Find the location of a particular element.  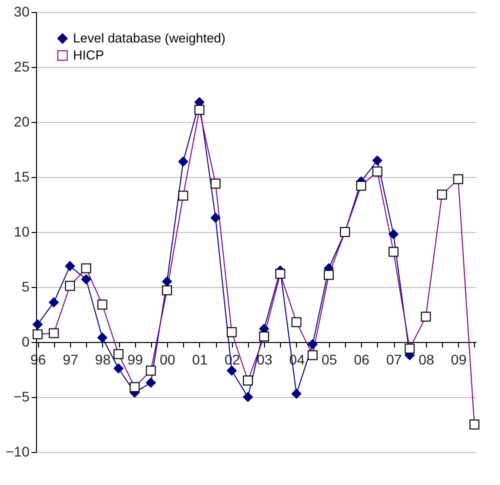

y-tick-label: 5 is located at coordinates (26, 286).